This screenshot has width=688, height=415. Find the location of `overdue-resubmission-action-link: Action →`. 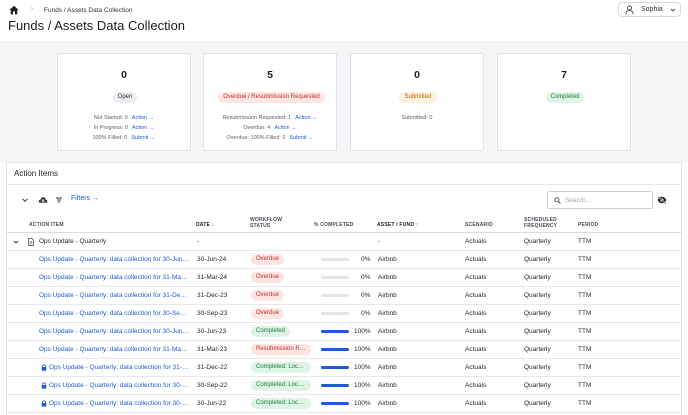

overdue-resubmission-action-link: Action → is located at coordinates (306, 118).